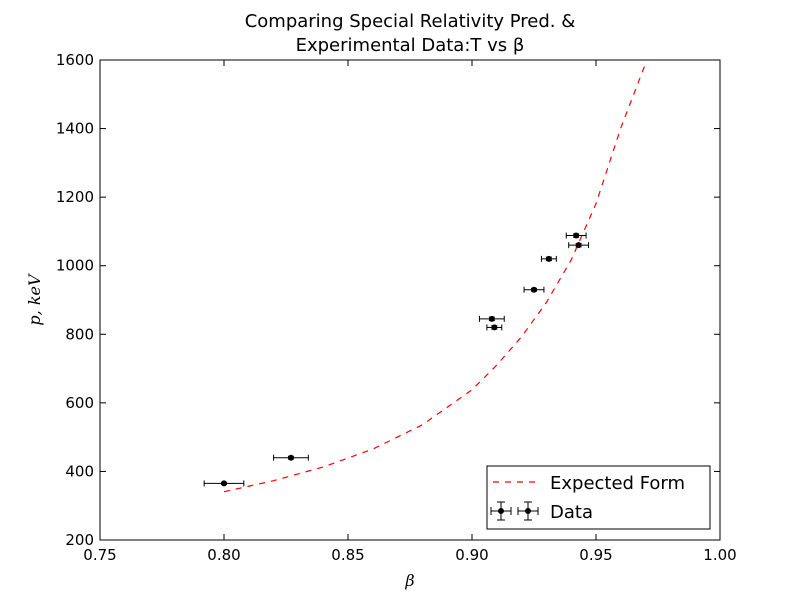 The image size is (800, 600). I want to click on legend-label-data: Data, so click(571, 512).